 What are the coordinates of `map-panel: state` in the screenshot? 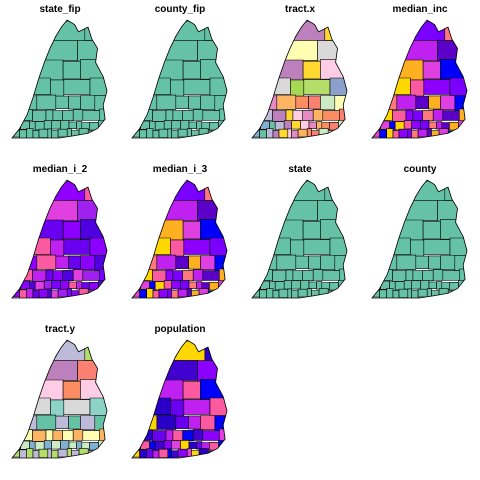 It's located at (299, 231).